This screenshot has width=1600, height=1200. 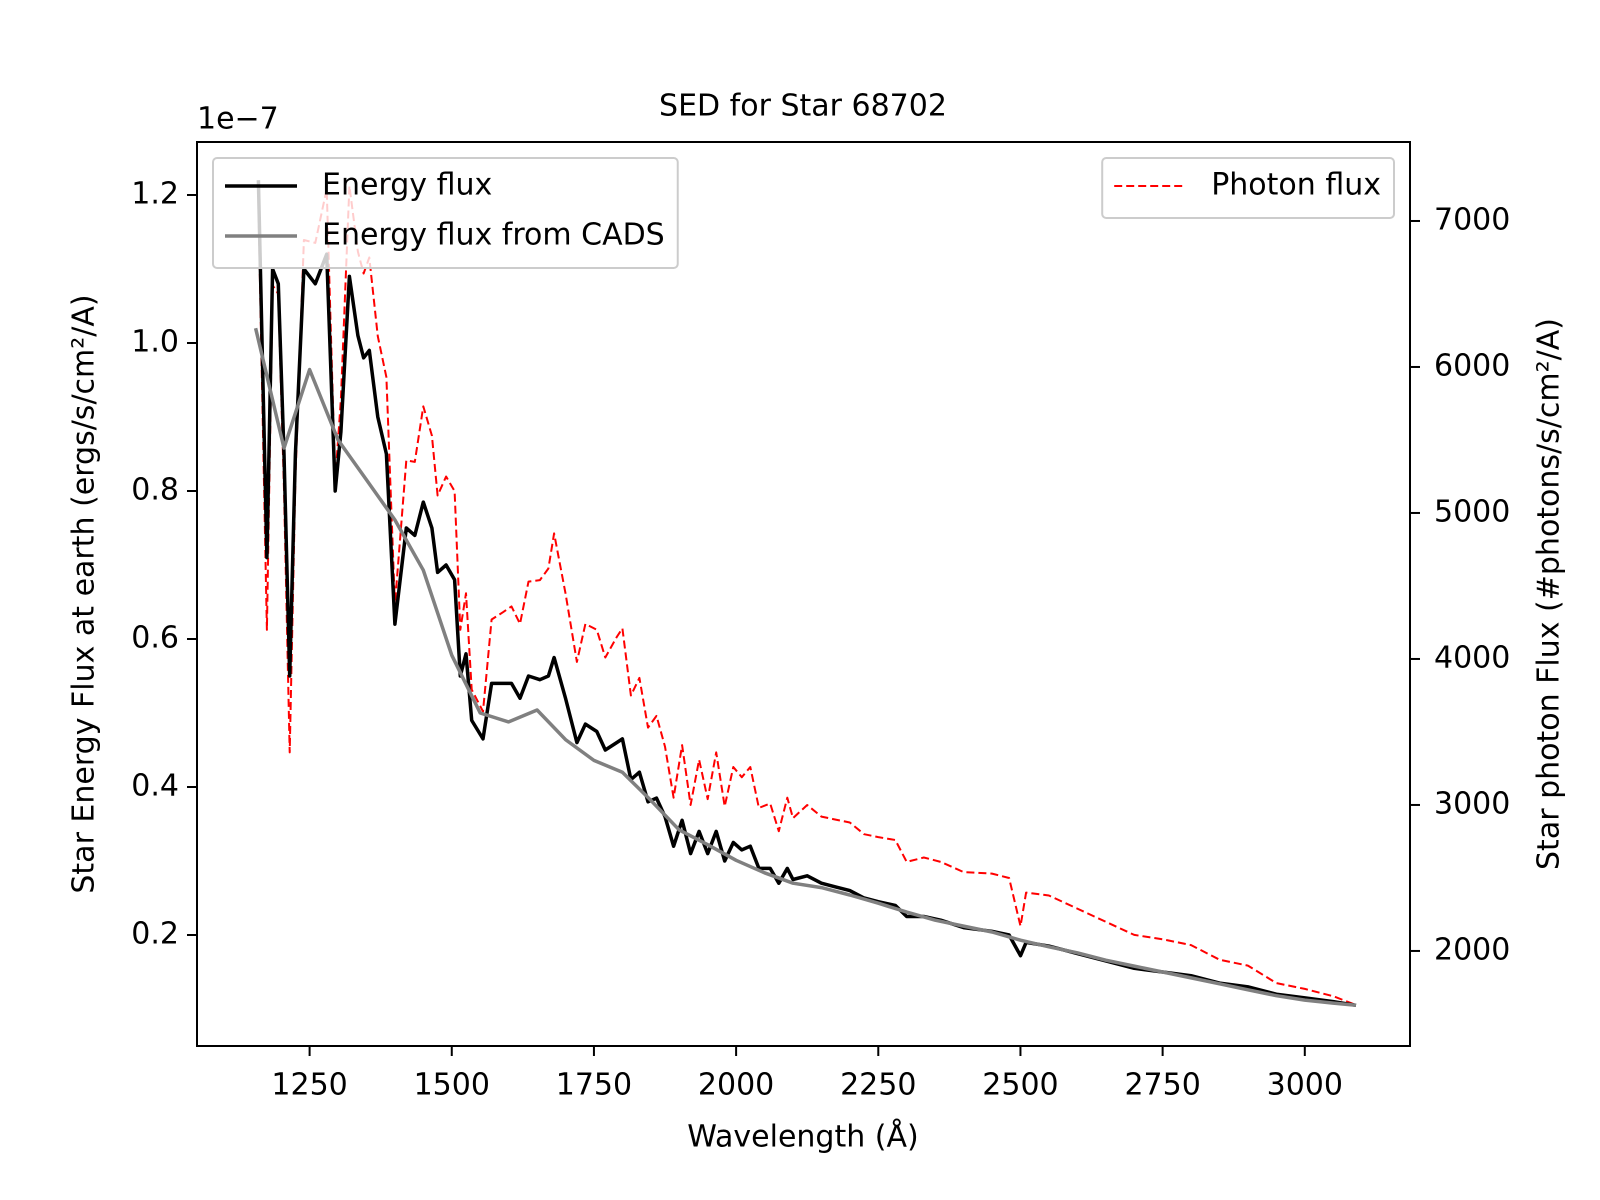 What do you see at coordinates (1020, 1085) in the screenshot?
I see `x-tick-label: 2500` at bounding box center [1020, 1085].